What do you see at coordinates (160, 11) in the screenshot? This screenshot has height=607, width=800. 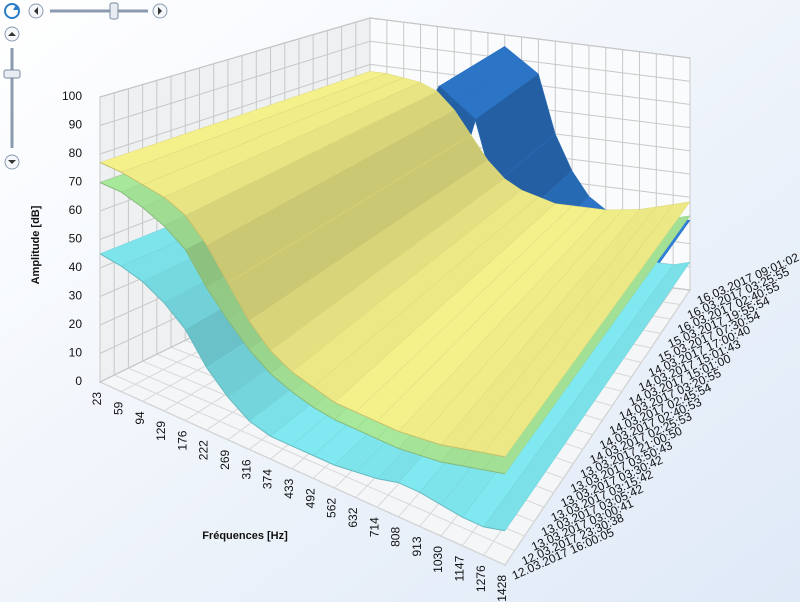 I see `rotate-right-button` at bounding box center [160, 11].